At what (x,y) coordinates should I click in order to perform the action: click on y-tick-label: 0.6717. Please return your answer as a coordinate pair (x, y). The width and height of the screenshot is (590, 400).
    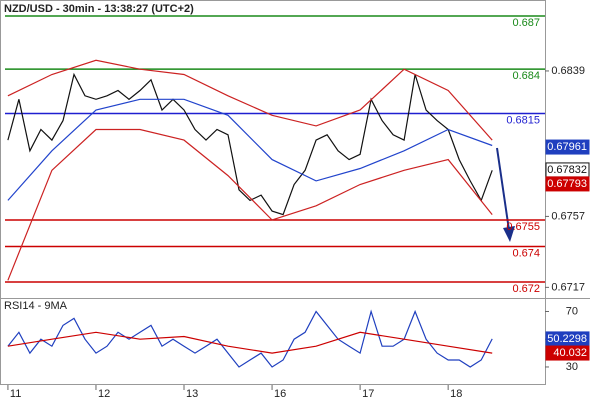
    Looking at the image, I should click on (568, 287).